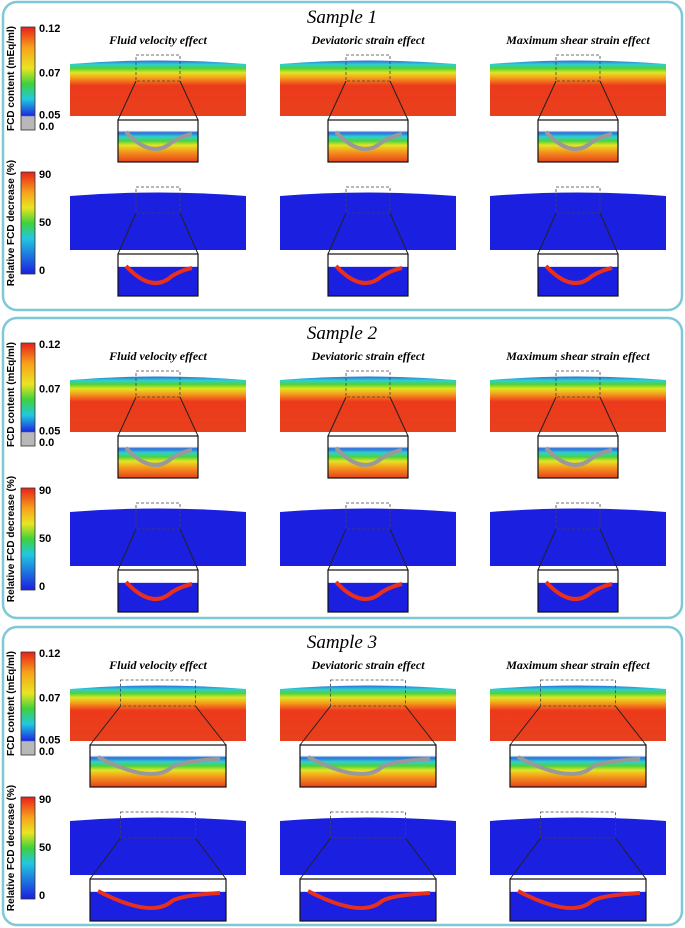 This screenshot has height=928, width=685. Describe the element at coordinates (45, 800) in the screenshot. I see `colorbar-tick-label: 90` at that location.